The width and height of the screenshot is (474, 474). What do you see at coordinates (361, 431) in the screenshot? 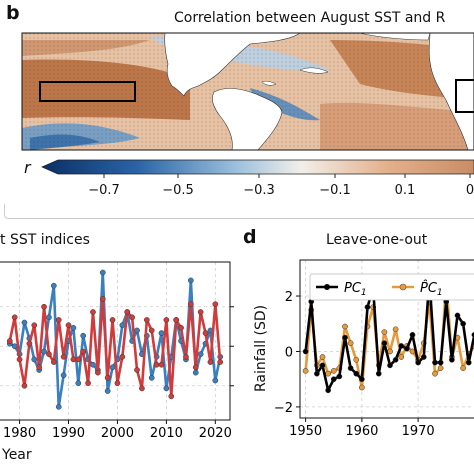
I see `x-tick-label: 1960` at bounding box center [361, 431].